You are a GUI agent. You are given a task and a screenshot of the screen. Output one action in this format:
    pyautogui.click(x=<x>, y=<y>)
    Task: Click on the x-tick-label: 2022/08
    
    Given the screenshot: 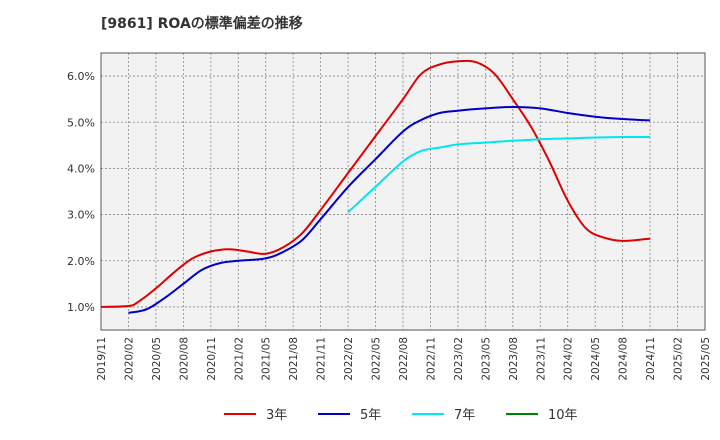 What is the action you would take?
    pyautogui.click(x=404, y=359)
    